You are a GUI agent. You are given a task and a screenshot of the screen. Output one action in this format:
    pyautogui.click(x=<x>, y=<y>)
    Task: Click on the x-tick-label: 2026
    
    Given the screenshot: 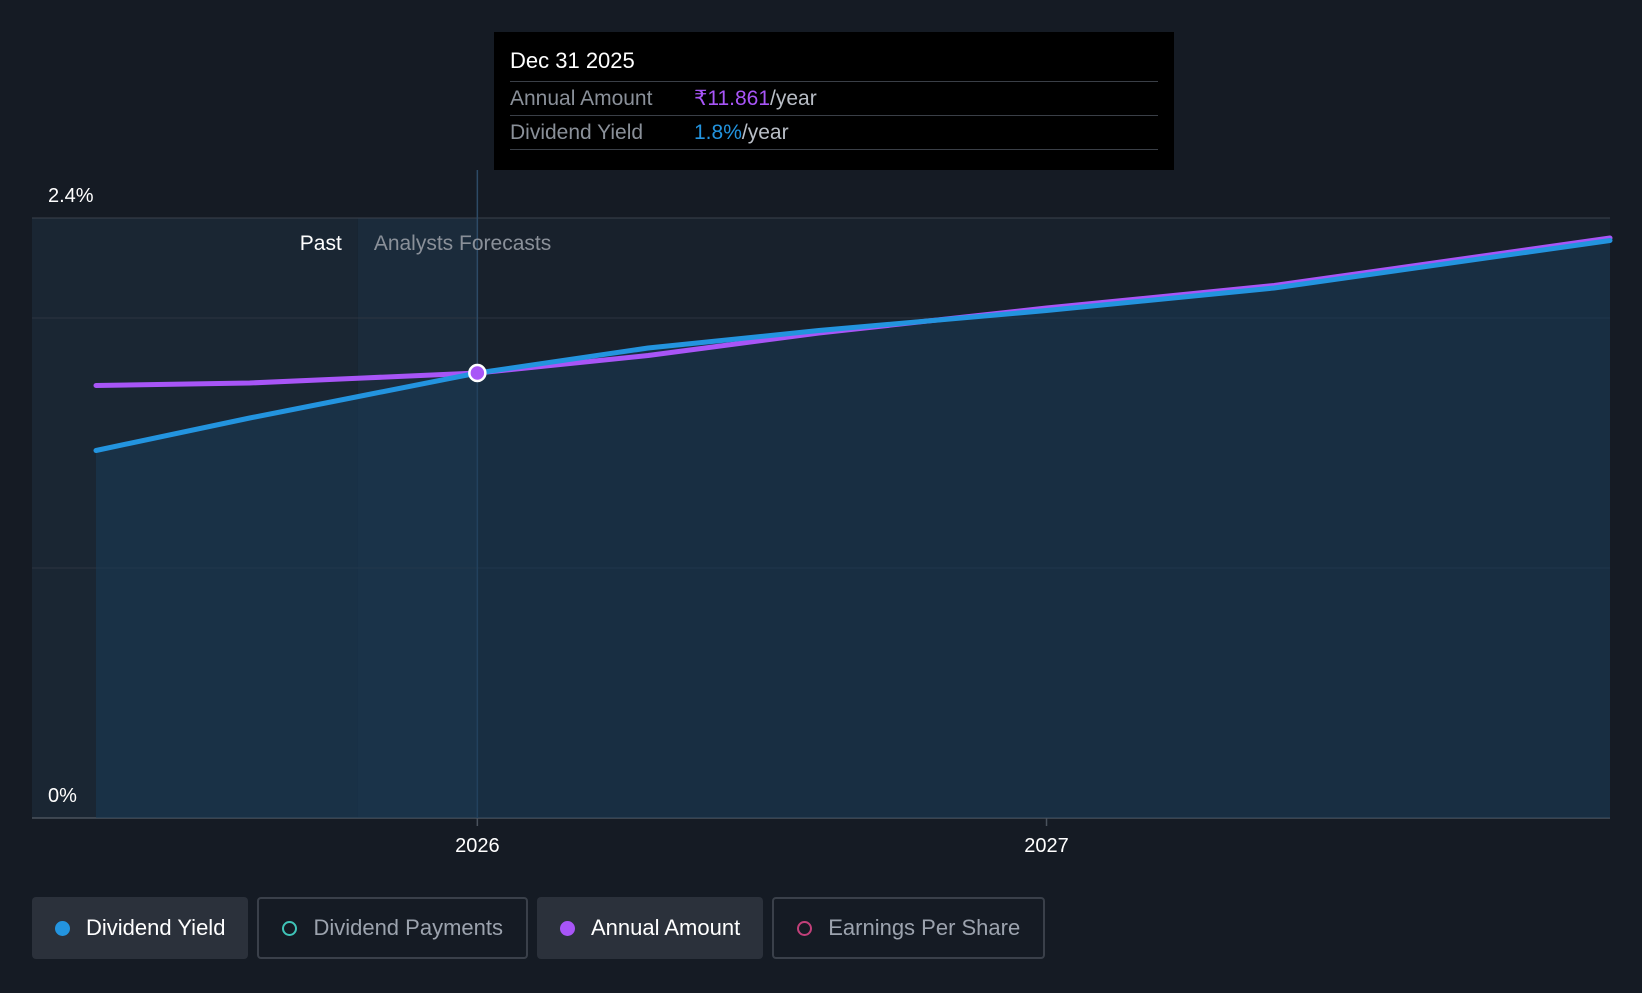 What is the action you would take?
    pyautogui.click(x=477, y=846)
    